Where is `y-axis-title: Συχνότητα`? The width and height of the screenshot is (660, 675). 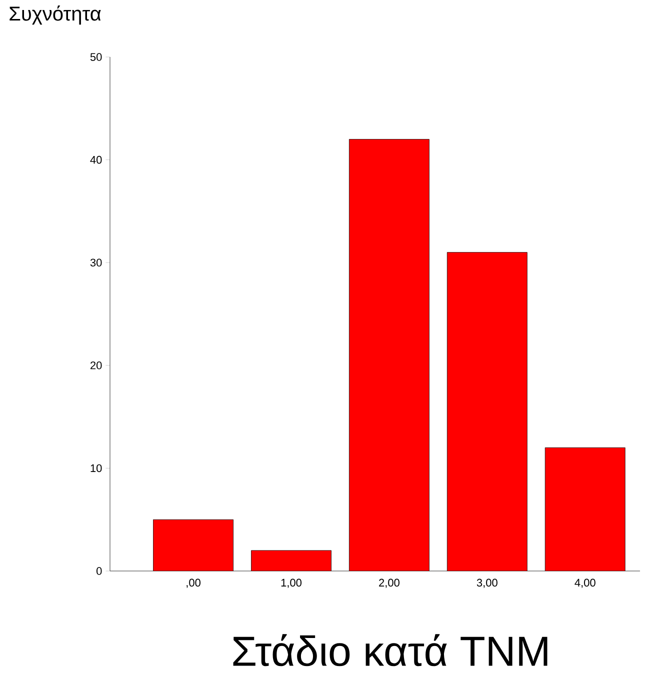 y-axis-title: Συχνότητα is located at coordinates (55, 15).